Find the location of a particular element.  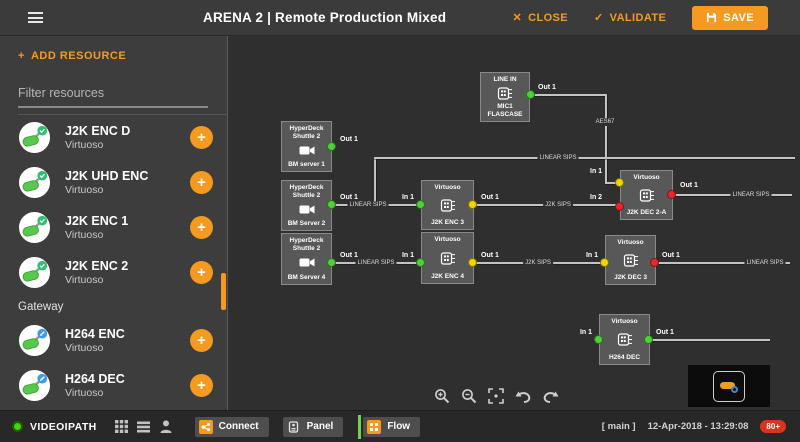

save-button: SAVE is located at coordinates (730, 17).